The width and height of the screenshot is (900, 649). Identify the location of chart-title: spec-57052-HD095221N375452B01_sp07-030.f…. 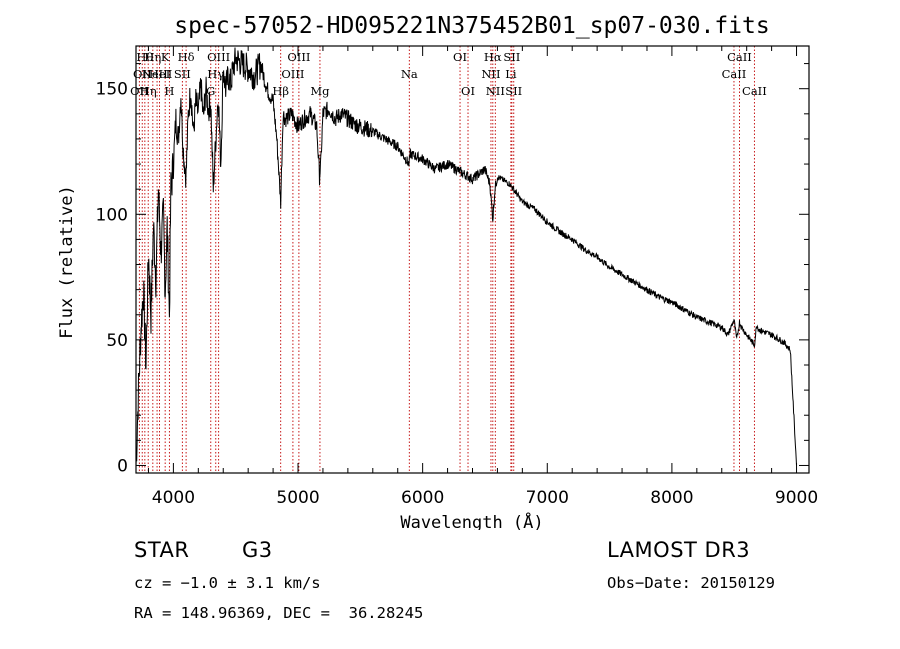
(471, 26).